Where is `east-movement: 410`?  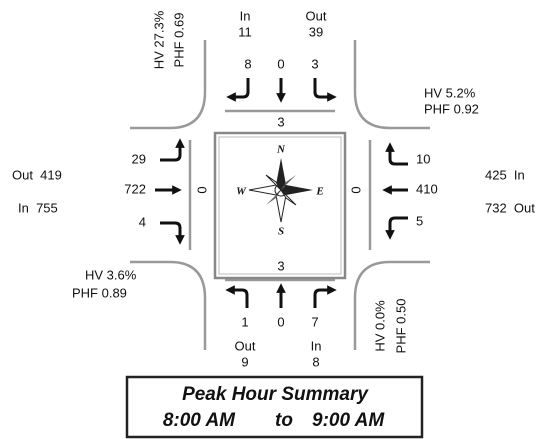 east-movement: 410 is located at coordinates (427, 188).